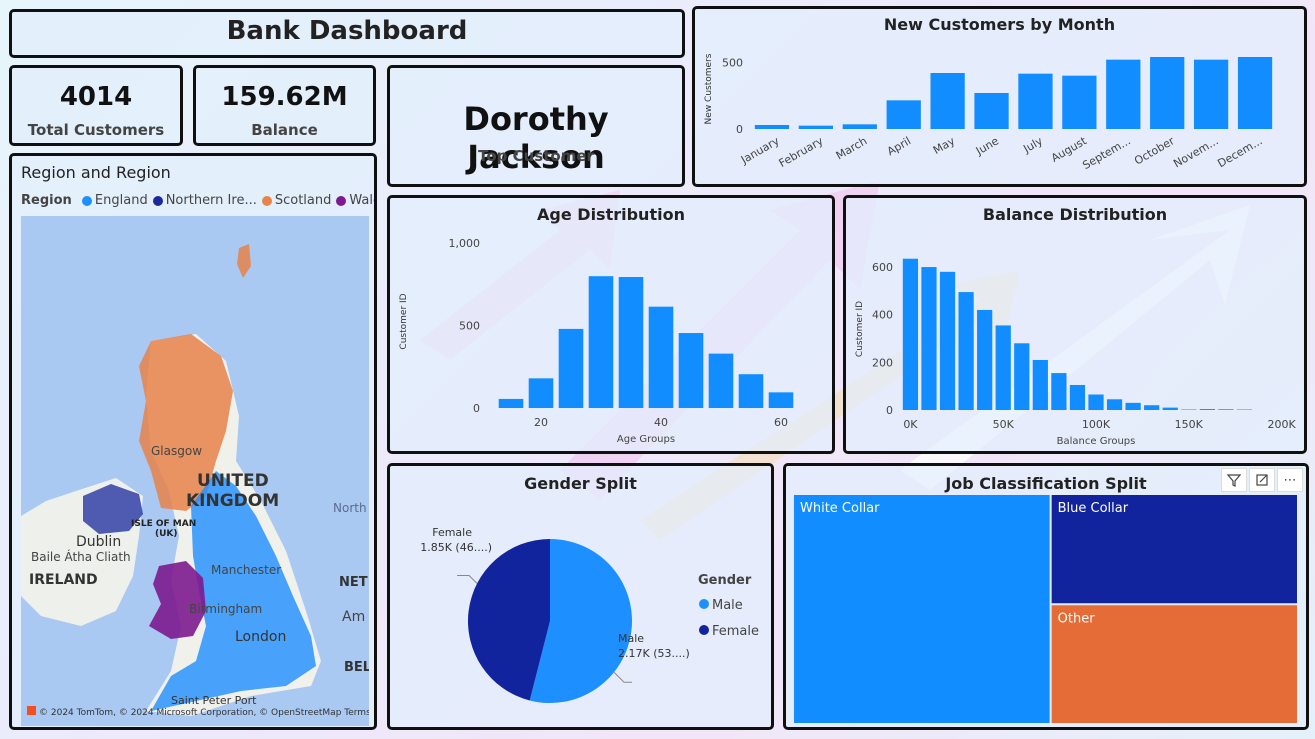  Describe the element at coordinates (246, 570) in the screenshot. I see `map-label-manchester: Manchester` at that location.